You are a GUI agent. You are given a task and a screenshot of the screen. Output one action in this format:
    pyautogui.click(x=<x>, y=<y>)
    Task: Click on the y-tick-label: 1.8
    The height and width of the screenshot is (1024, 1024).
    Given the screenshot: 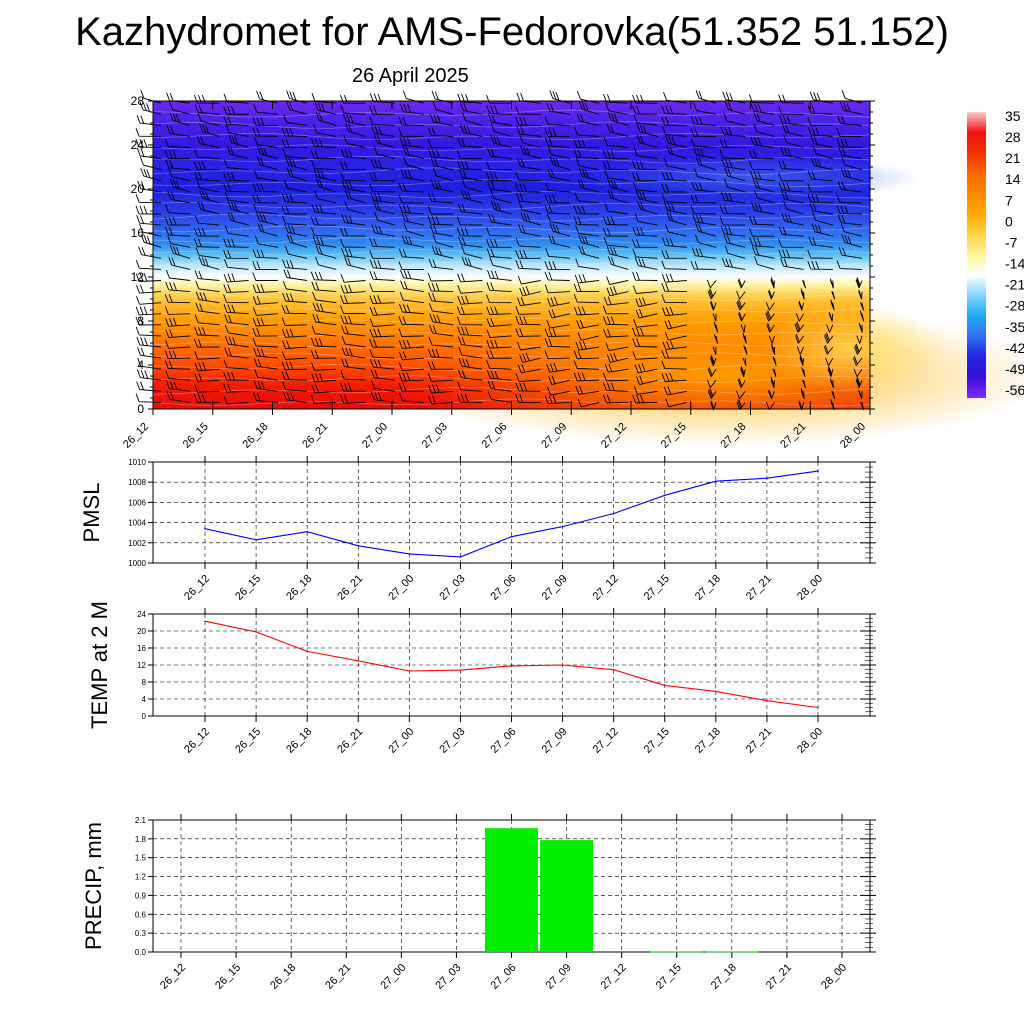 What is the action you would take?
    pyautogui.click(x=141, y=839)
    